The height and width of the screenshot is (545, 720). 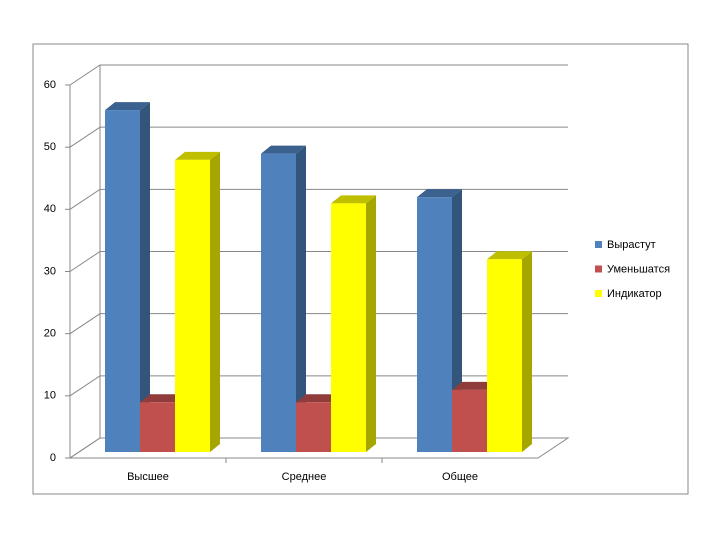 What do you see at coordinates (638, 269) in the screenshot?
I see `legend-label: Уменьшатся` at bounding box center [638, 269].